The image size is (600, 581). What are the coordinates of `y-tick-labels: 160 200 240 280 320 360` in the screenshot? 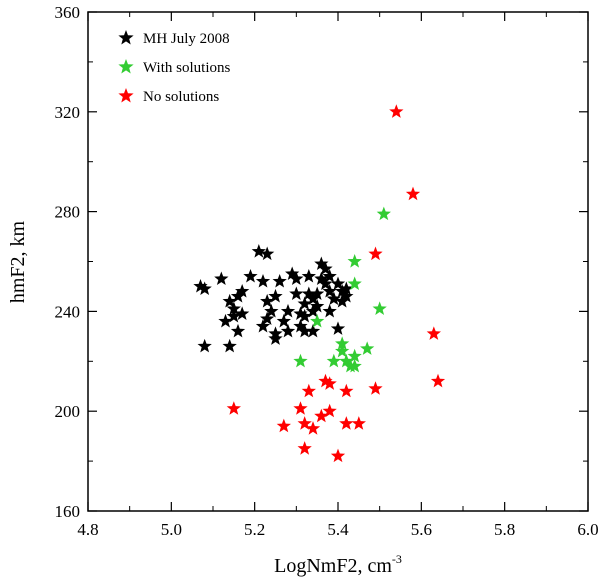 It's located at (68, 262).